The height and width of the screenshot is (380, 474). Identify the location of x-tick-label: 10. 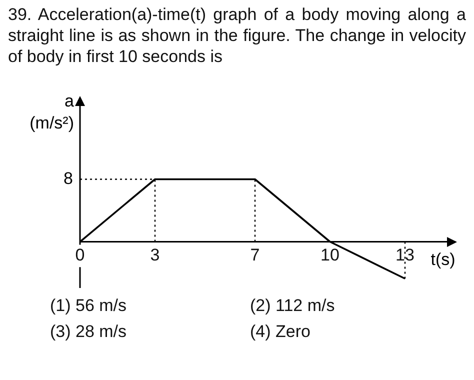
(330, 255).